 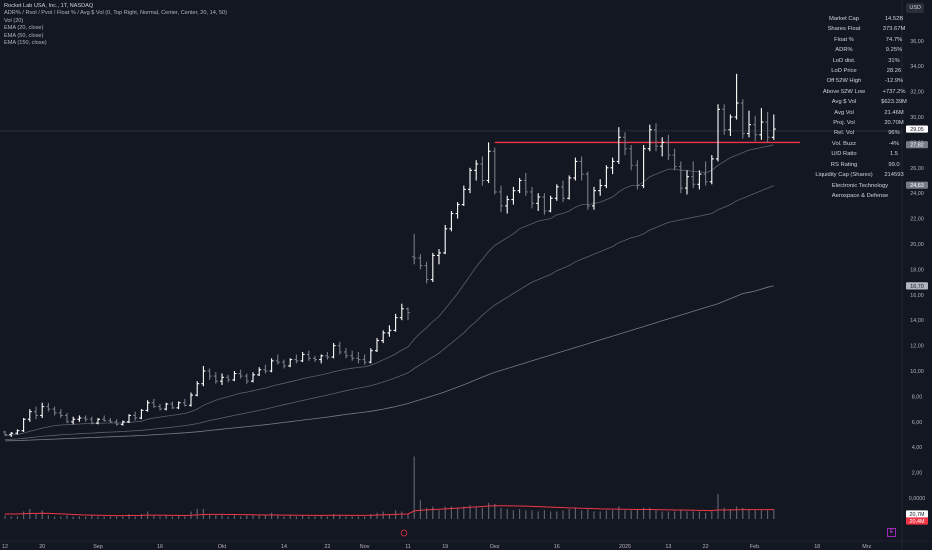 I want to click on indicator-vol: Vol (20), so click(x=14, y=20).